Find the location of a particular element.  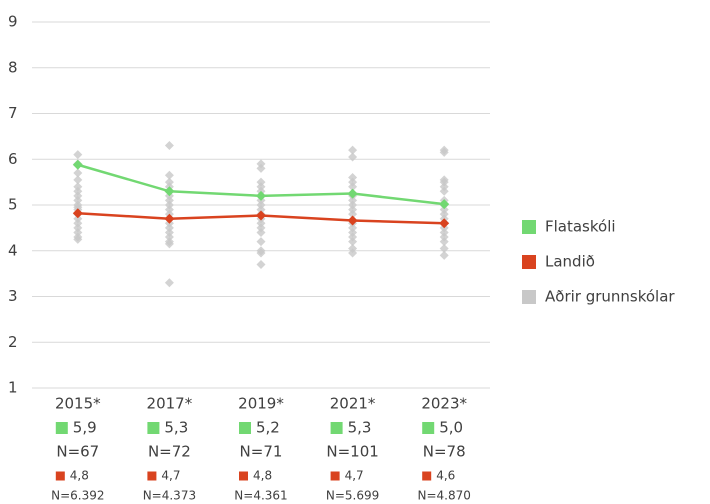

n-label: N=4.361 is located at coordinates (260, 496).